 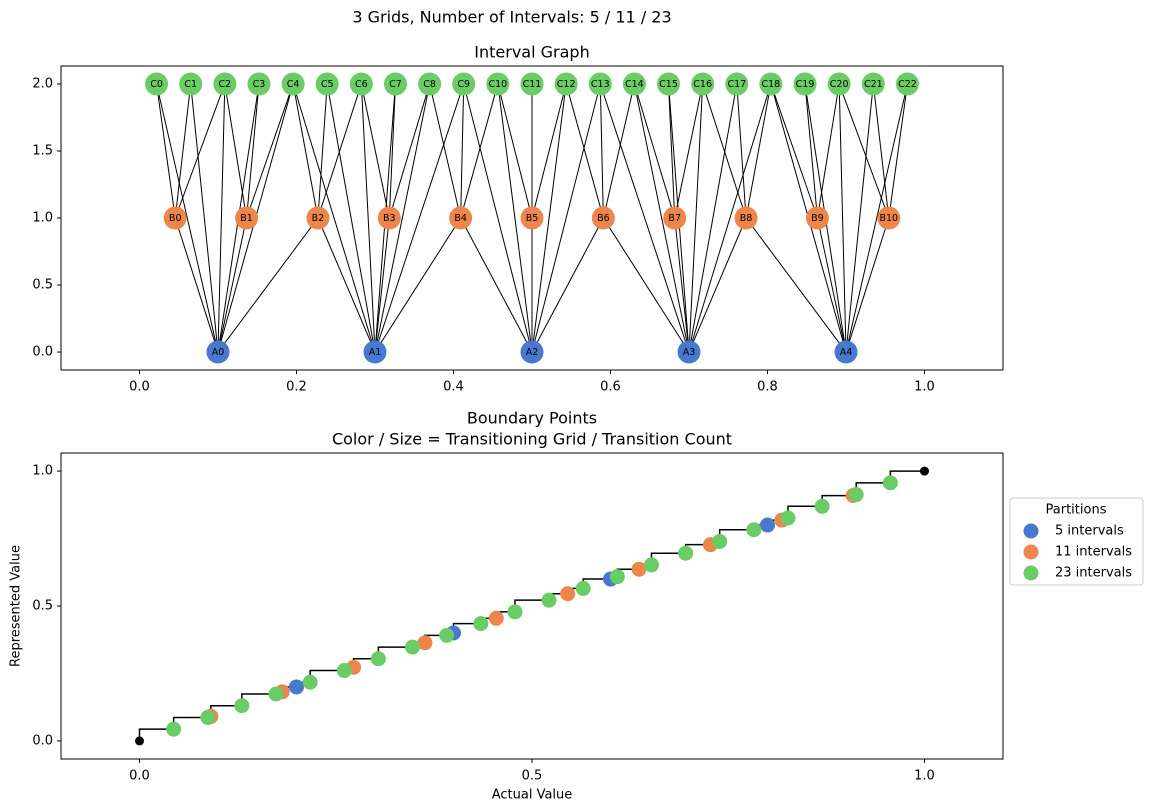 I want to click on node-label: B5, so click(x=532, y=218).